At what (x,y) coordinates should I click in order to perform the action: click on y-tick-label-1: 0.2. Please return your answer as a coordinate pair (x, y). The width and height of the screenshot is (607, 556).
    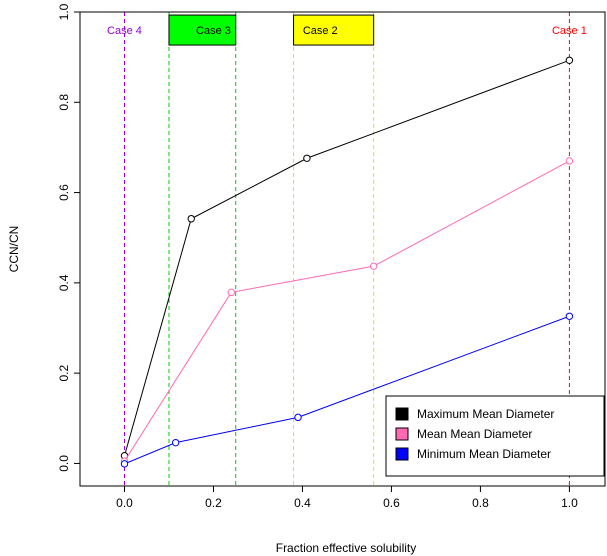
    Looking at the image, I should click on (64, 372).